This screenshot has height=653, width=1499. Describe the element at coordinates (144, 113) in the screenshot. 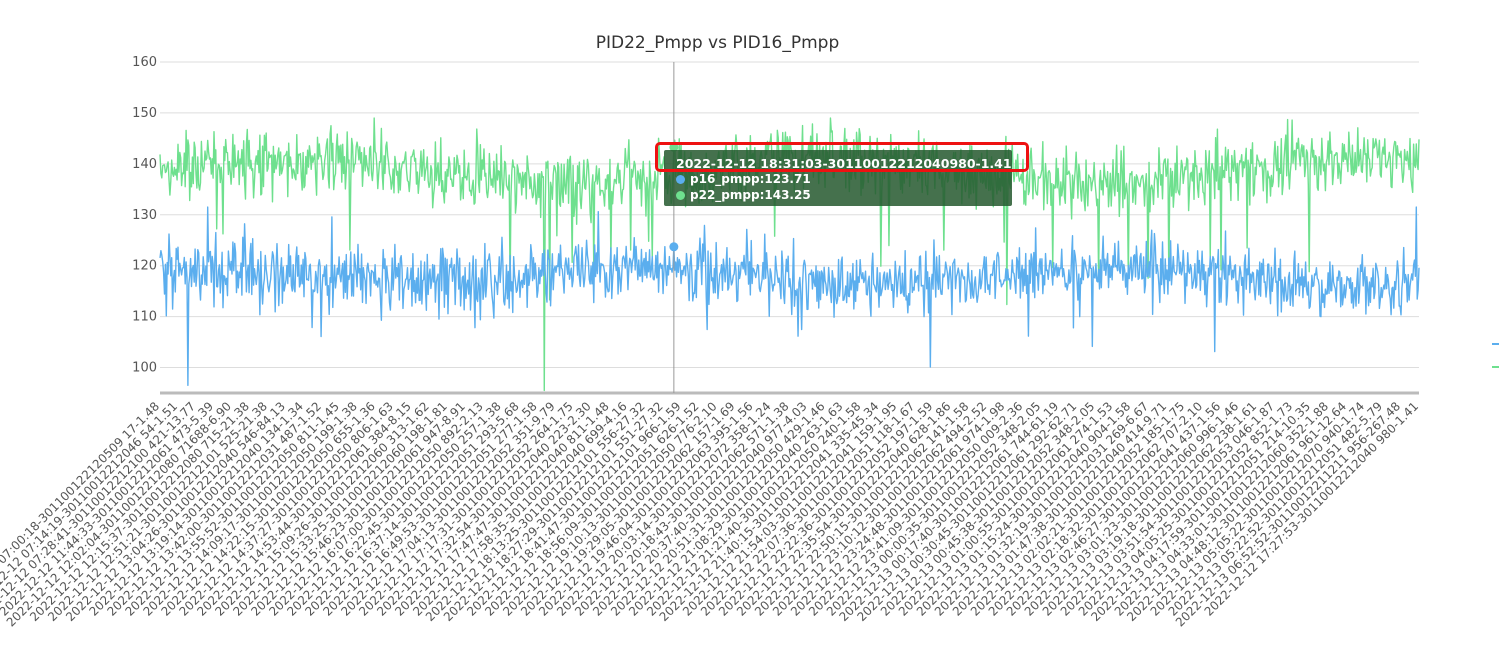

I see `y-tick-label: 150` at that location.